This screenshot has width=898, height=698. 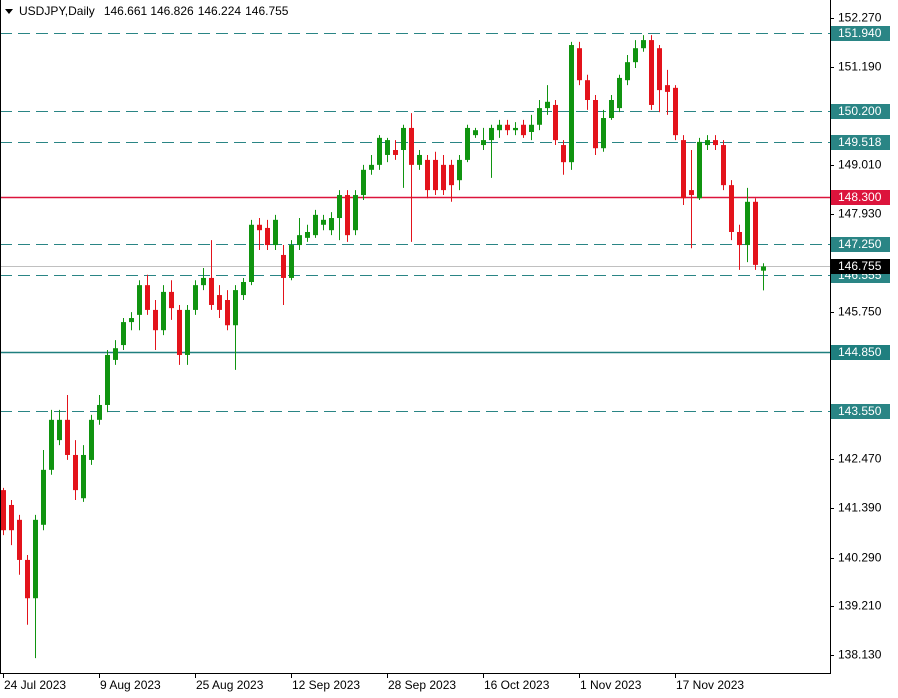 What do you see at coordinates (860, 244) in the screenshot?
I see `level-price-label: 147.250` at bounding box center [860, 244].